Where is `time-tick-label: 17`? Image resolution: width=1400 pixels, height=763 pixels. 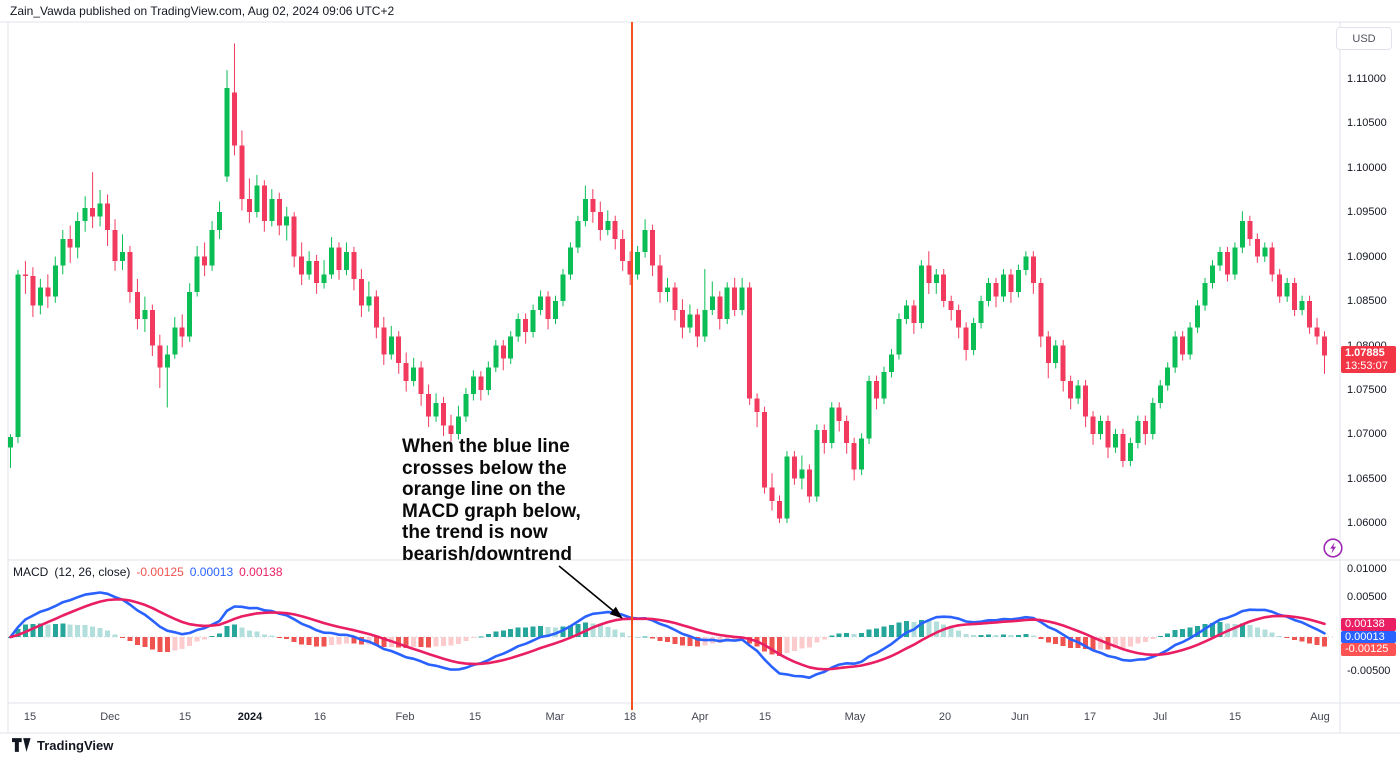 time-tick-label: 17 is located at coordinates (1090, 717).